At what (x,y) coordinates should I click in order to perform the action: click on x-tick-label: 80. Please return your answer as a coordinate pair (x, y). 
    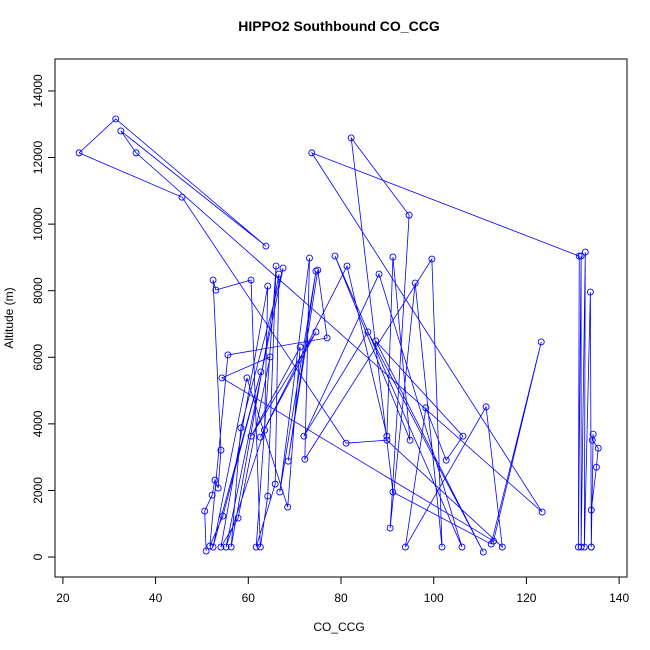
    Looking at the image, I should click on (341, 598).